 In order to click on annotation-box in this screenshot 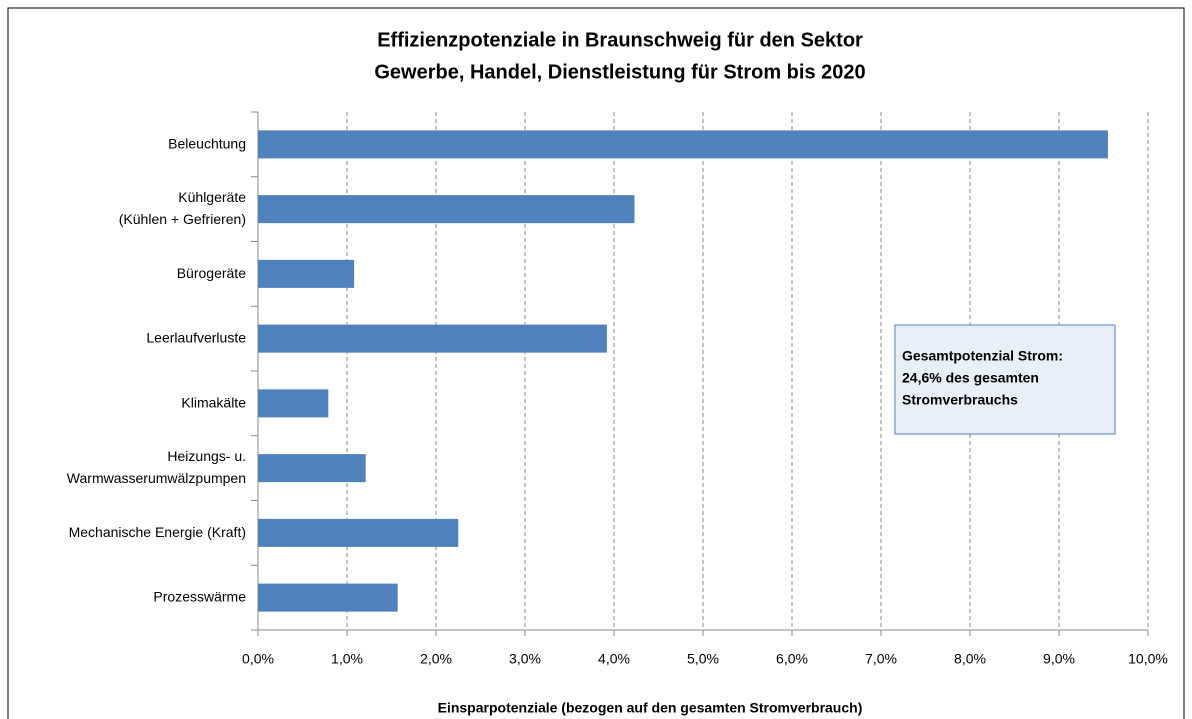, I will do `click(1005, 379)`.